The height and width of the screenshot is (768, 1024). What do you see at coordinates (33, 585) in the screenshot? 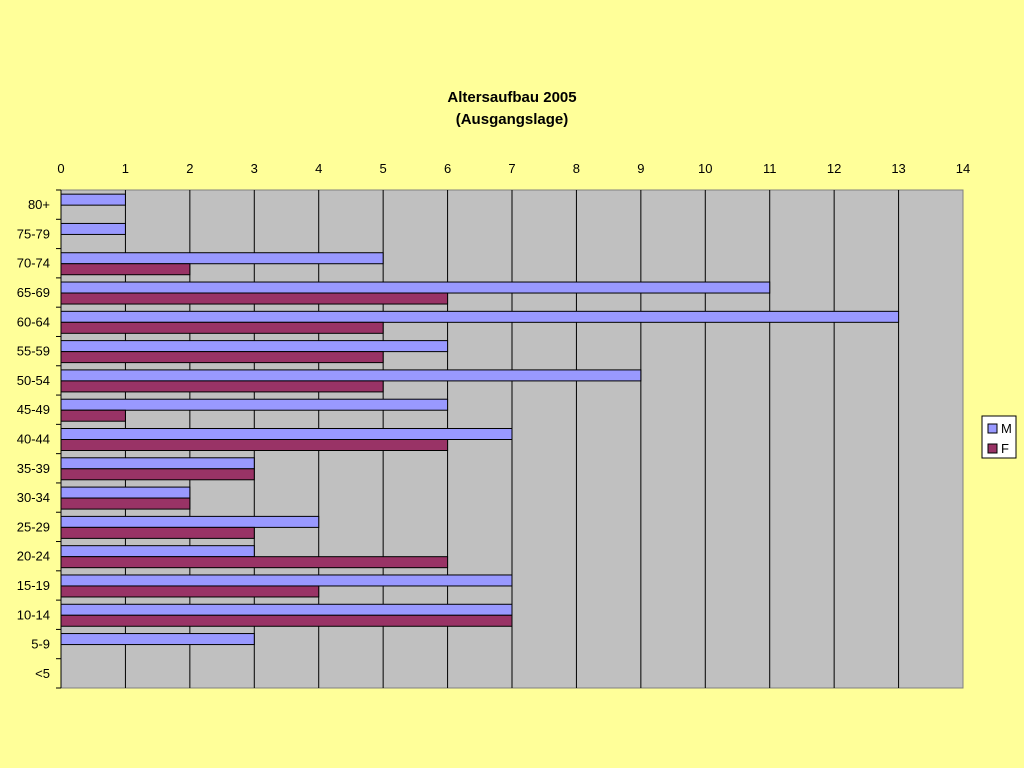
I see `y-tick-label: 15-19` at bounding box center [33, 585].